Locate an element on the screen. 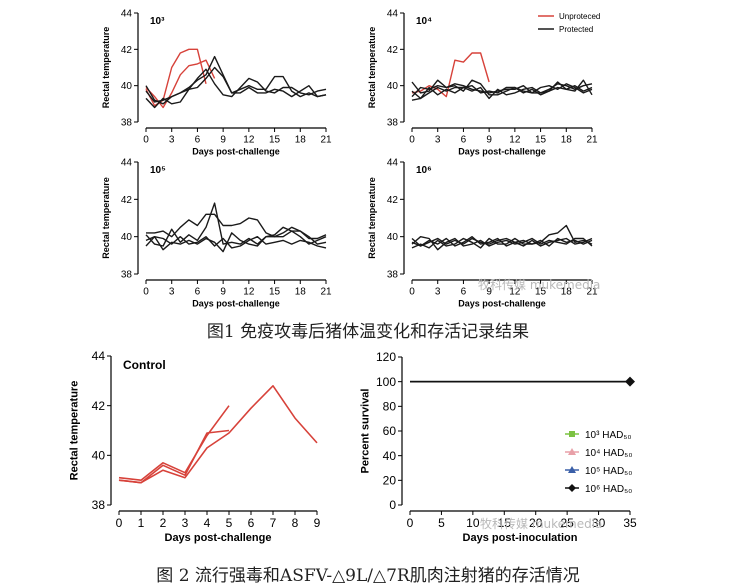  x-tick-label: 30 is located at coordinates (599, 523).